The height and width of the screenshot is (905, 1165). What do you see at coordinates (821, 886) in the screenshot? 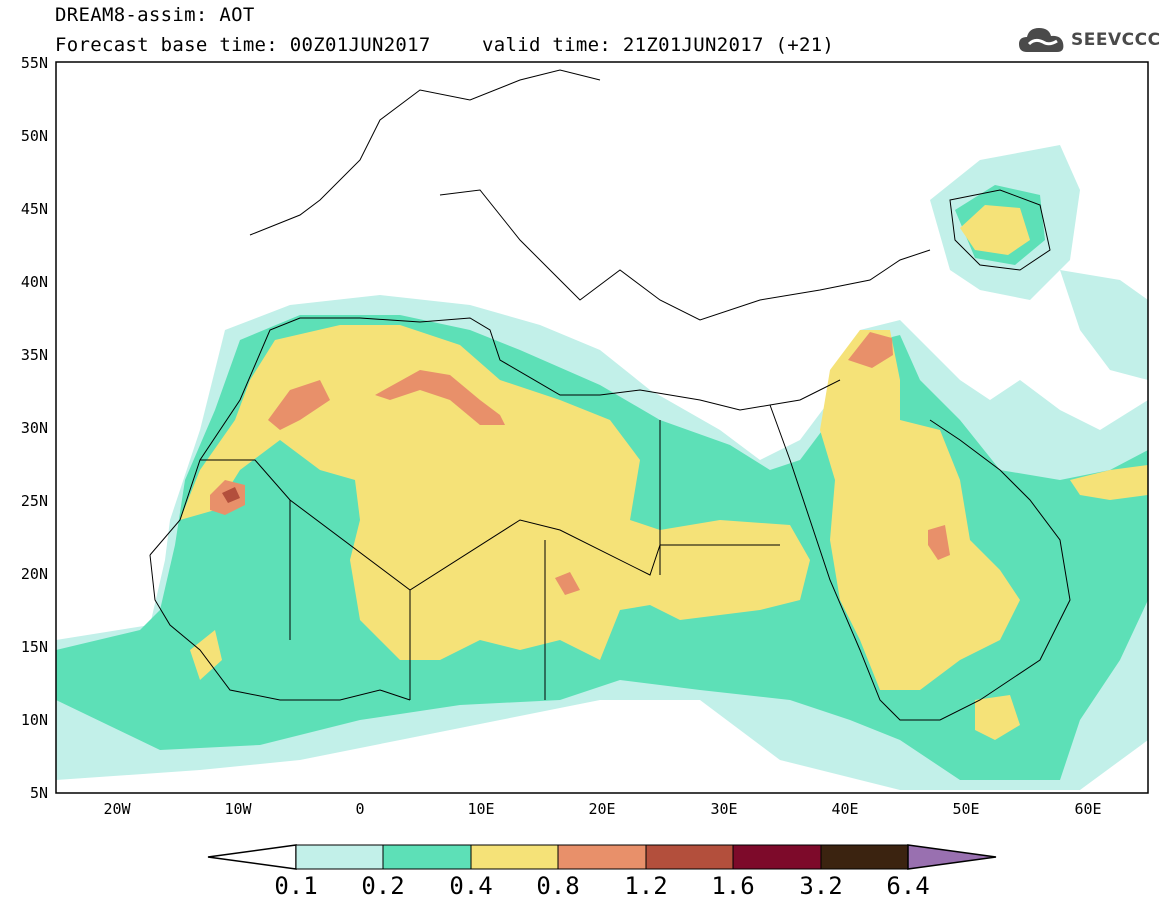
I see `colorbar-label: 3.2` at bounding box center [821, 886].